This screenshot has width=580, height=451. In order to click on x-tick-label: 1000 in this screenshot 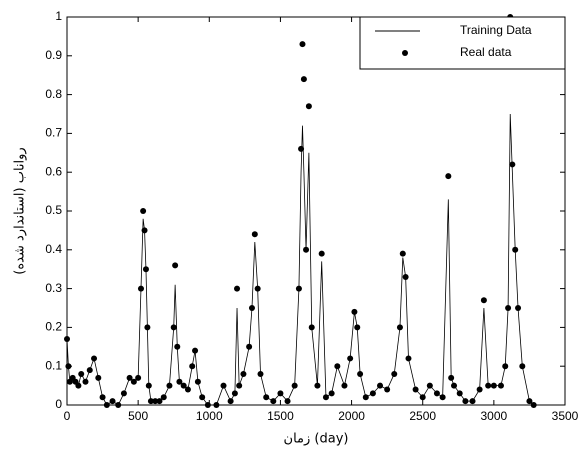, I will do `click(209, 416)`.